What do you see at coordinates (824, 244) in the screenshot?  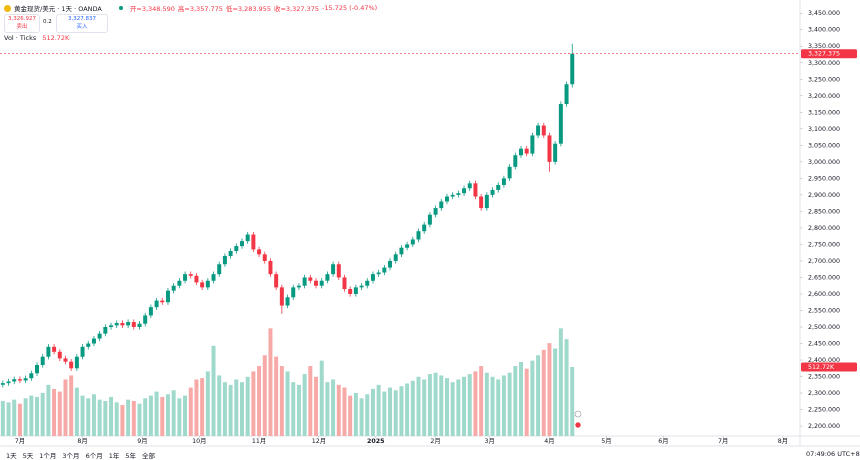 I see `y-tick-label: 2,750.000` at bounding box center [824, 244].